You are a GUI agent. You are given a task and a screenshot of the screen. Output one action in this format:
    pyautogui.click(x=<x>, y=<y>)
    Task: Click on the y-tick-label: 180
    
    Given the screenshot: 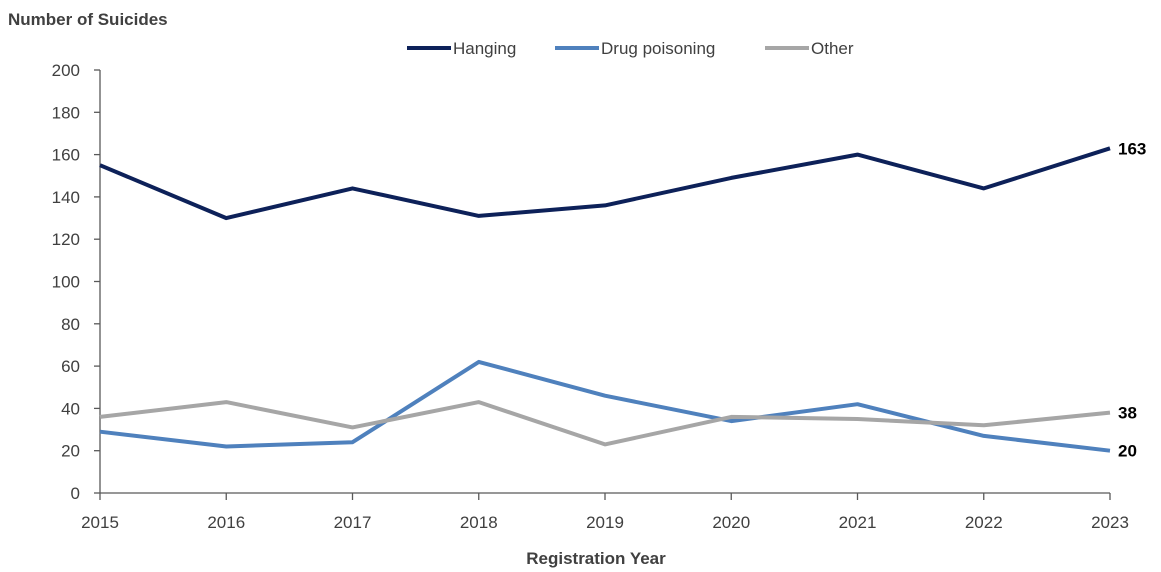 What is the action you would take?
    pyautogui.click(x=66, y=112)
    